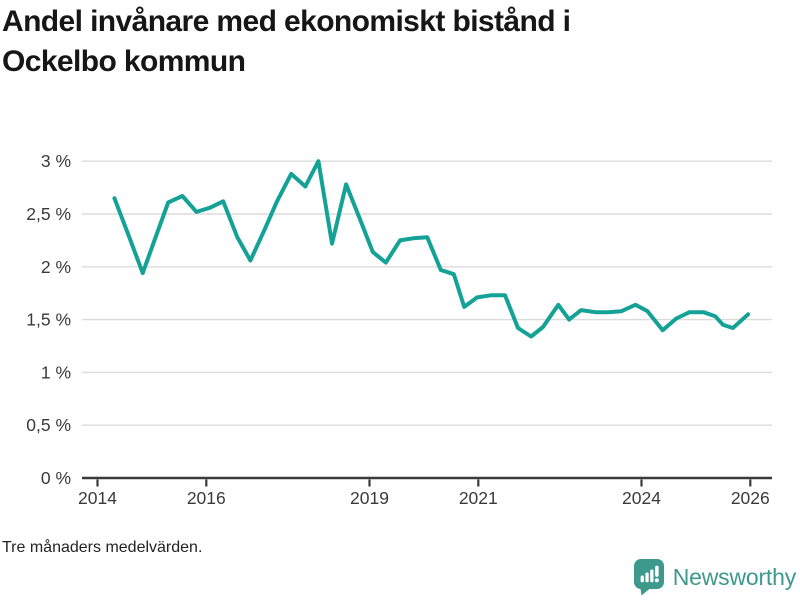 The height and width of the screenshot is (600, 800). Describe the element at coordinates (97, 498) in the screenshot. I see `x-axis-tick-label: 2014` at that location.